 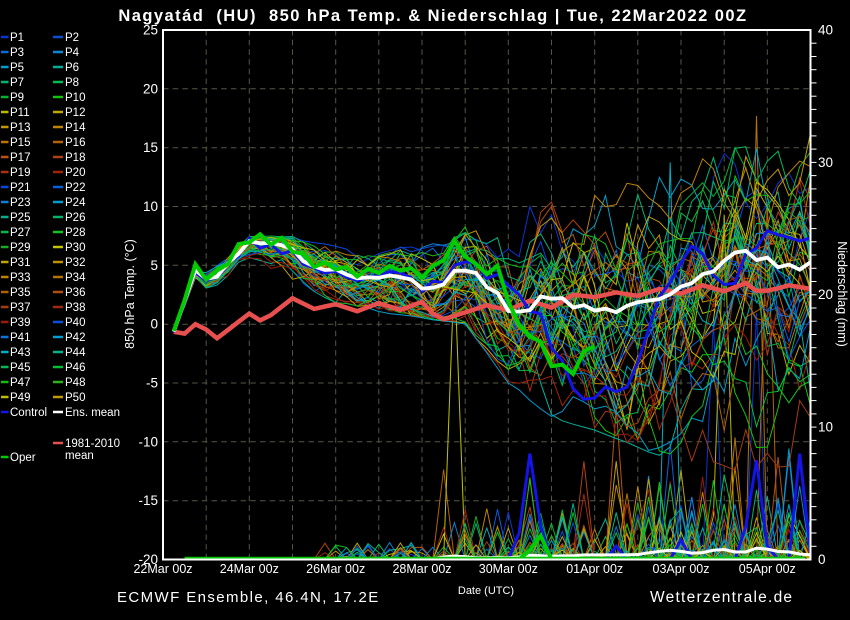 I want to click on svg-text: -10, so click(x=148, y=441).